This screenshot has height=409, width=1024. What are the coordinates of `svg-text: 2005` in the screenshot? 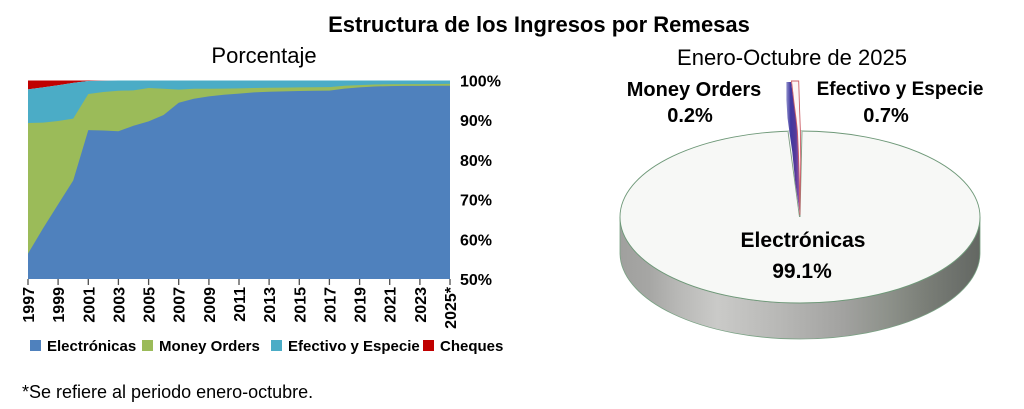 It's located at (150, 305).